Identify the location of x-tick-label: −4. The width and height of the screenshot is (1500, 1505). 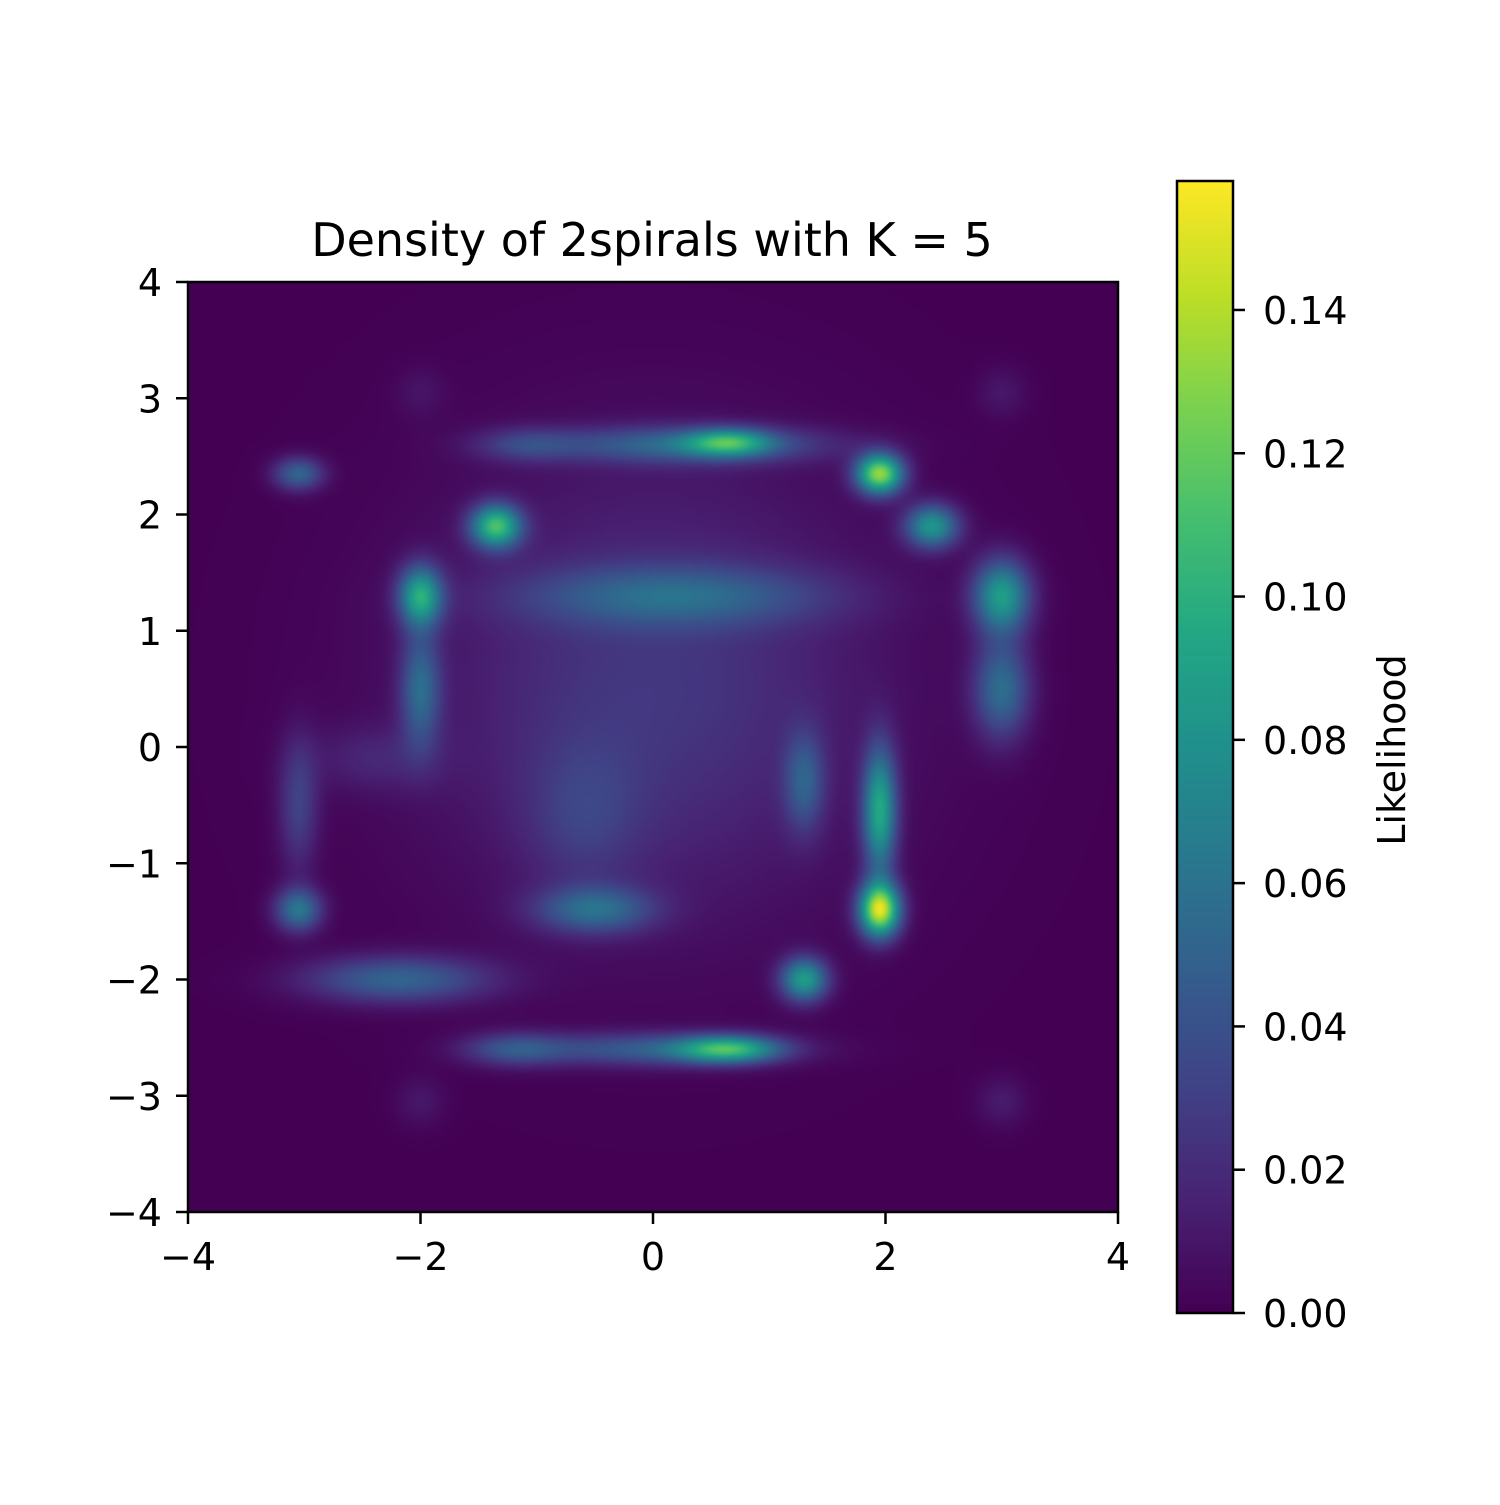
(188, 1257).